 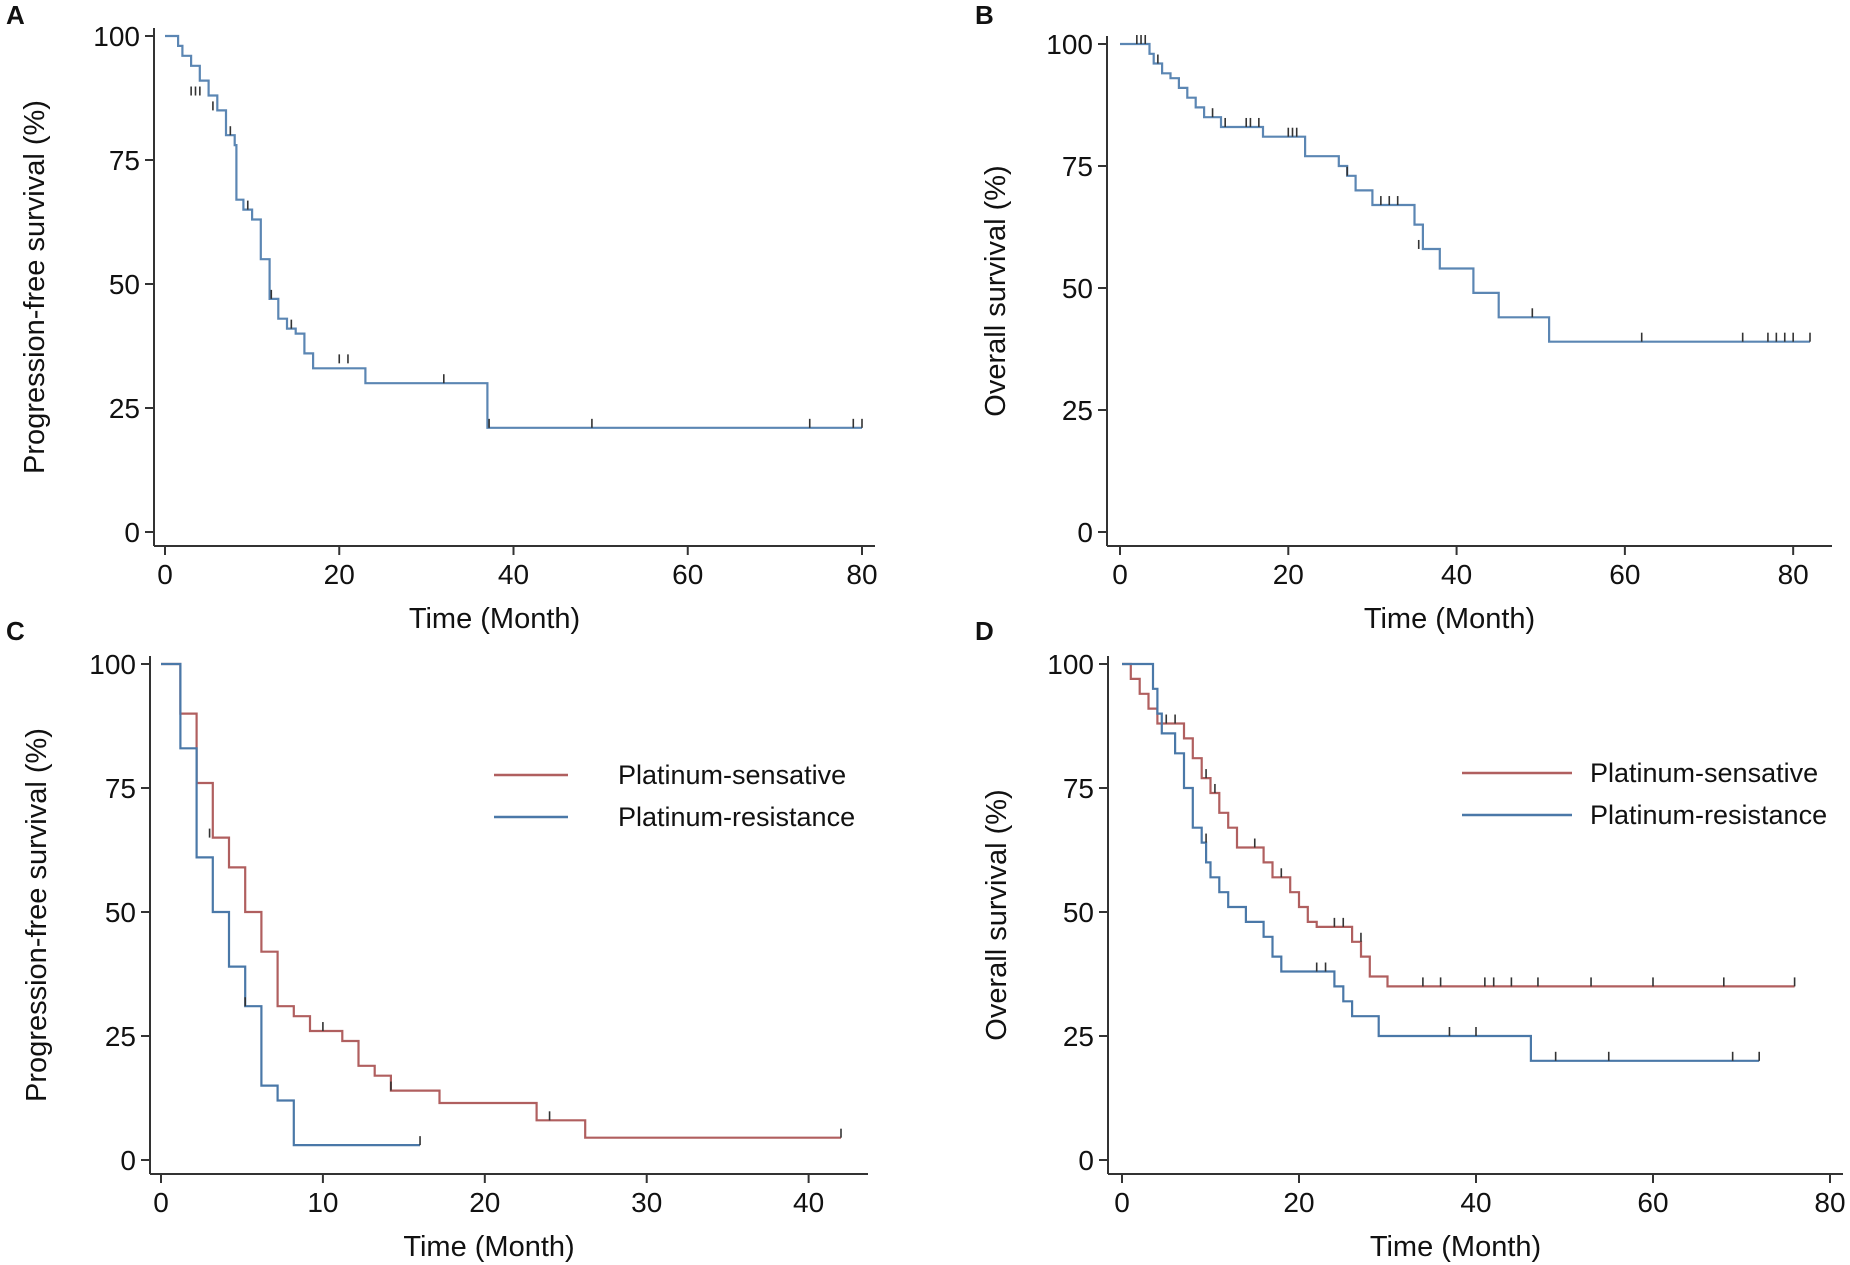 What do you see at coordinates (501, 900) in the screenshot?
I see `survival-curve-platinum-sensative` at bounding box center [501, 900].